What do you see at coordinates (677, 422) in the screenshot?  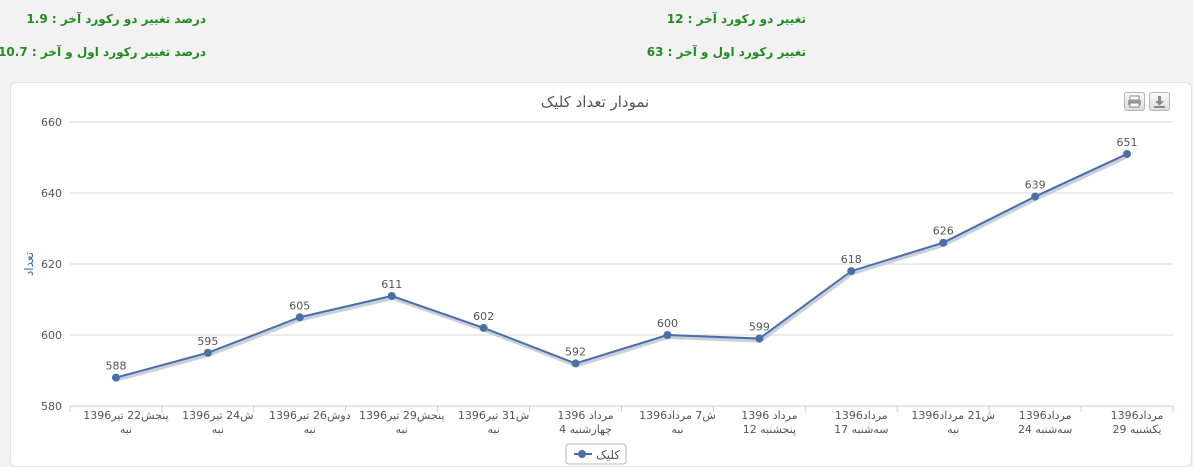 I see `x-tick-label: ش7 مرداد1396 نبه` at bounding box center [677, 422].